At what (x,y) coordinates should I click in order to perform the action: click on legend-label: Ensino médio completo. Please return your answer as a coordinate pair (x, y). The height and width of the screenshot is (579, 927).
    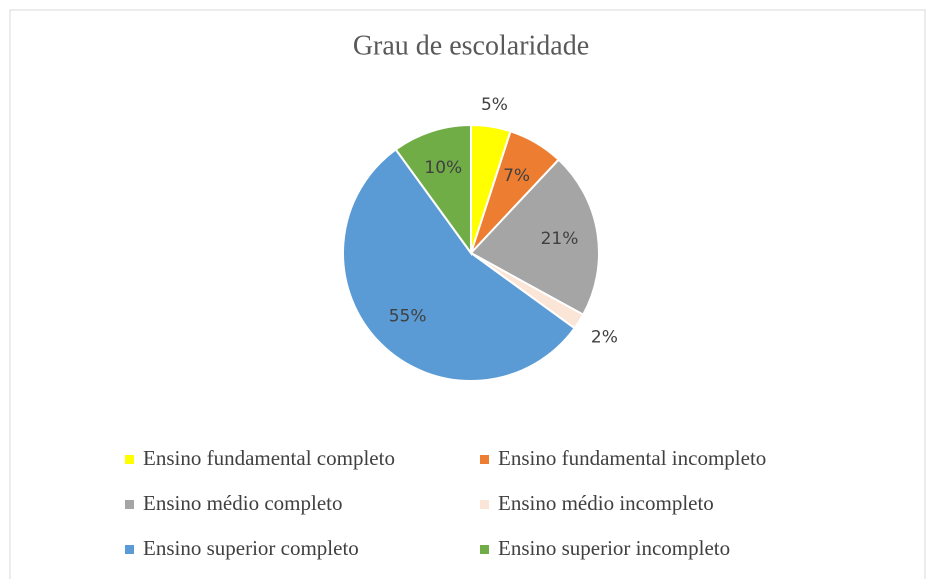
    Looking at the image, I should click on (242, 503).